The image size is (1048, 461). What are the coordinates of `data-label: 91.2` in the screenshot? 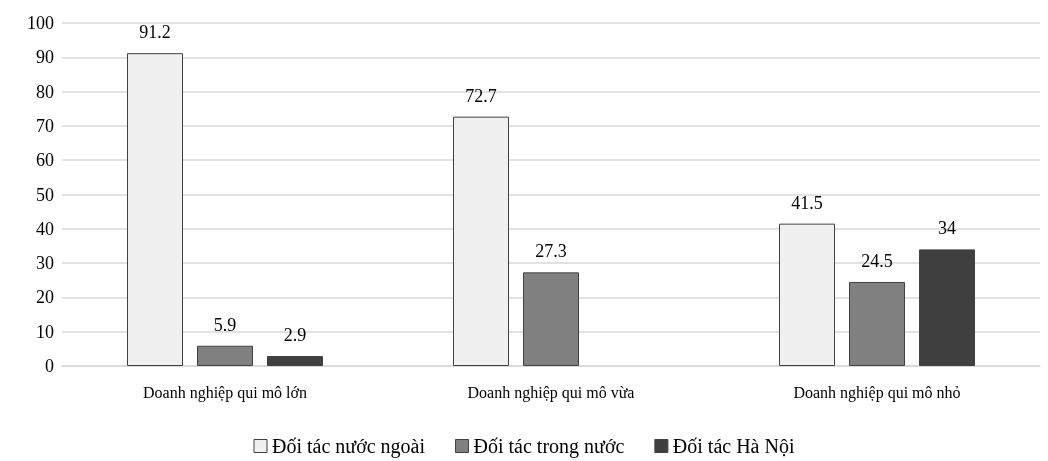 It's located at (155, 32).